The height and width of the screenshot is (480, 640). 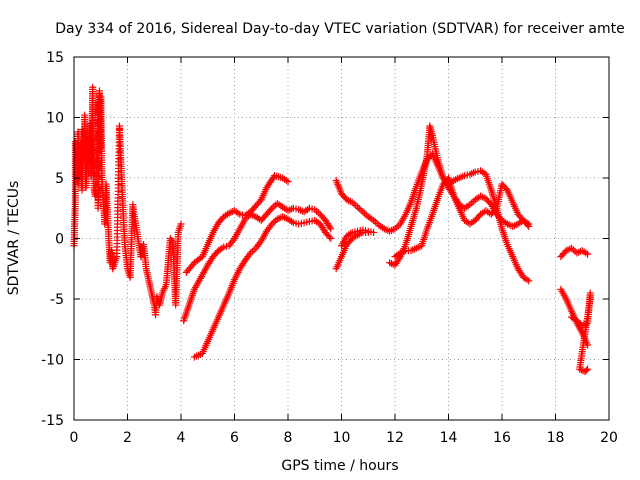 What do you see at coordinates (59, 179) in the screenshot?
I see `y-tick-label: 5` at bounding box center [59, 179].